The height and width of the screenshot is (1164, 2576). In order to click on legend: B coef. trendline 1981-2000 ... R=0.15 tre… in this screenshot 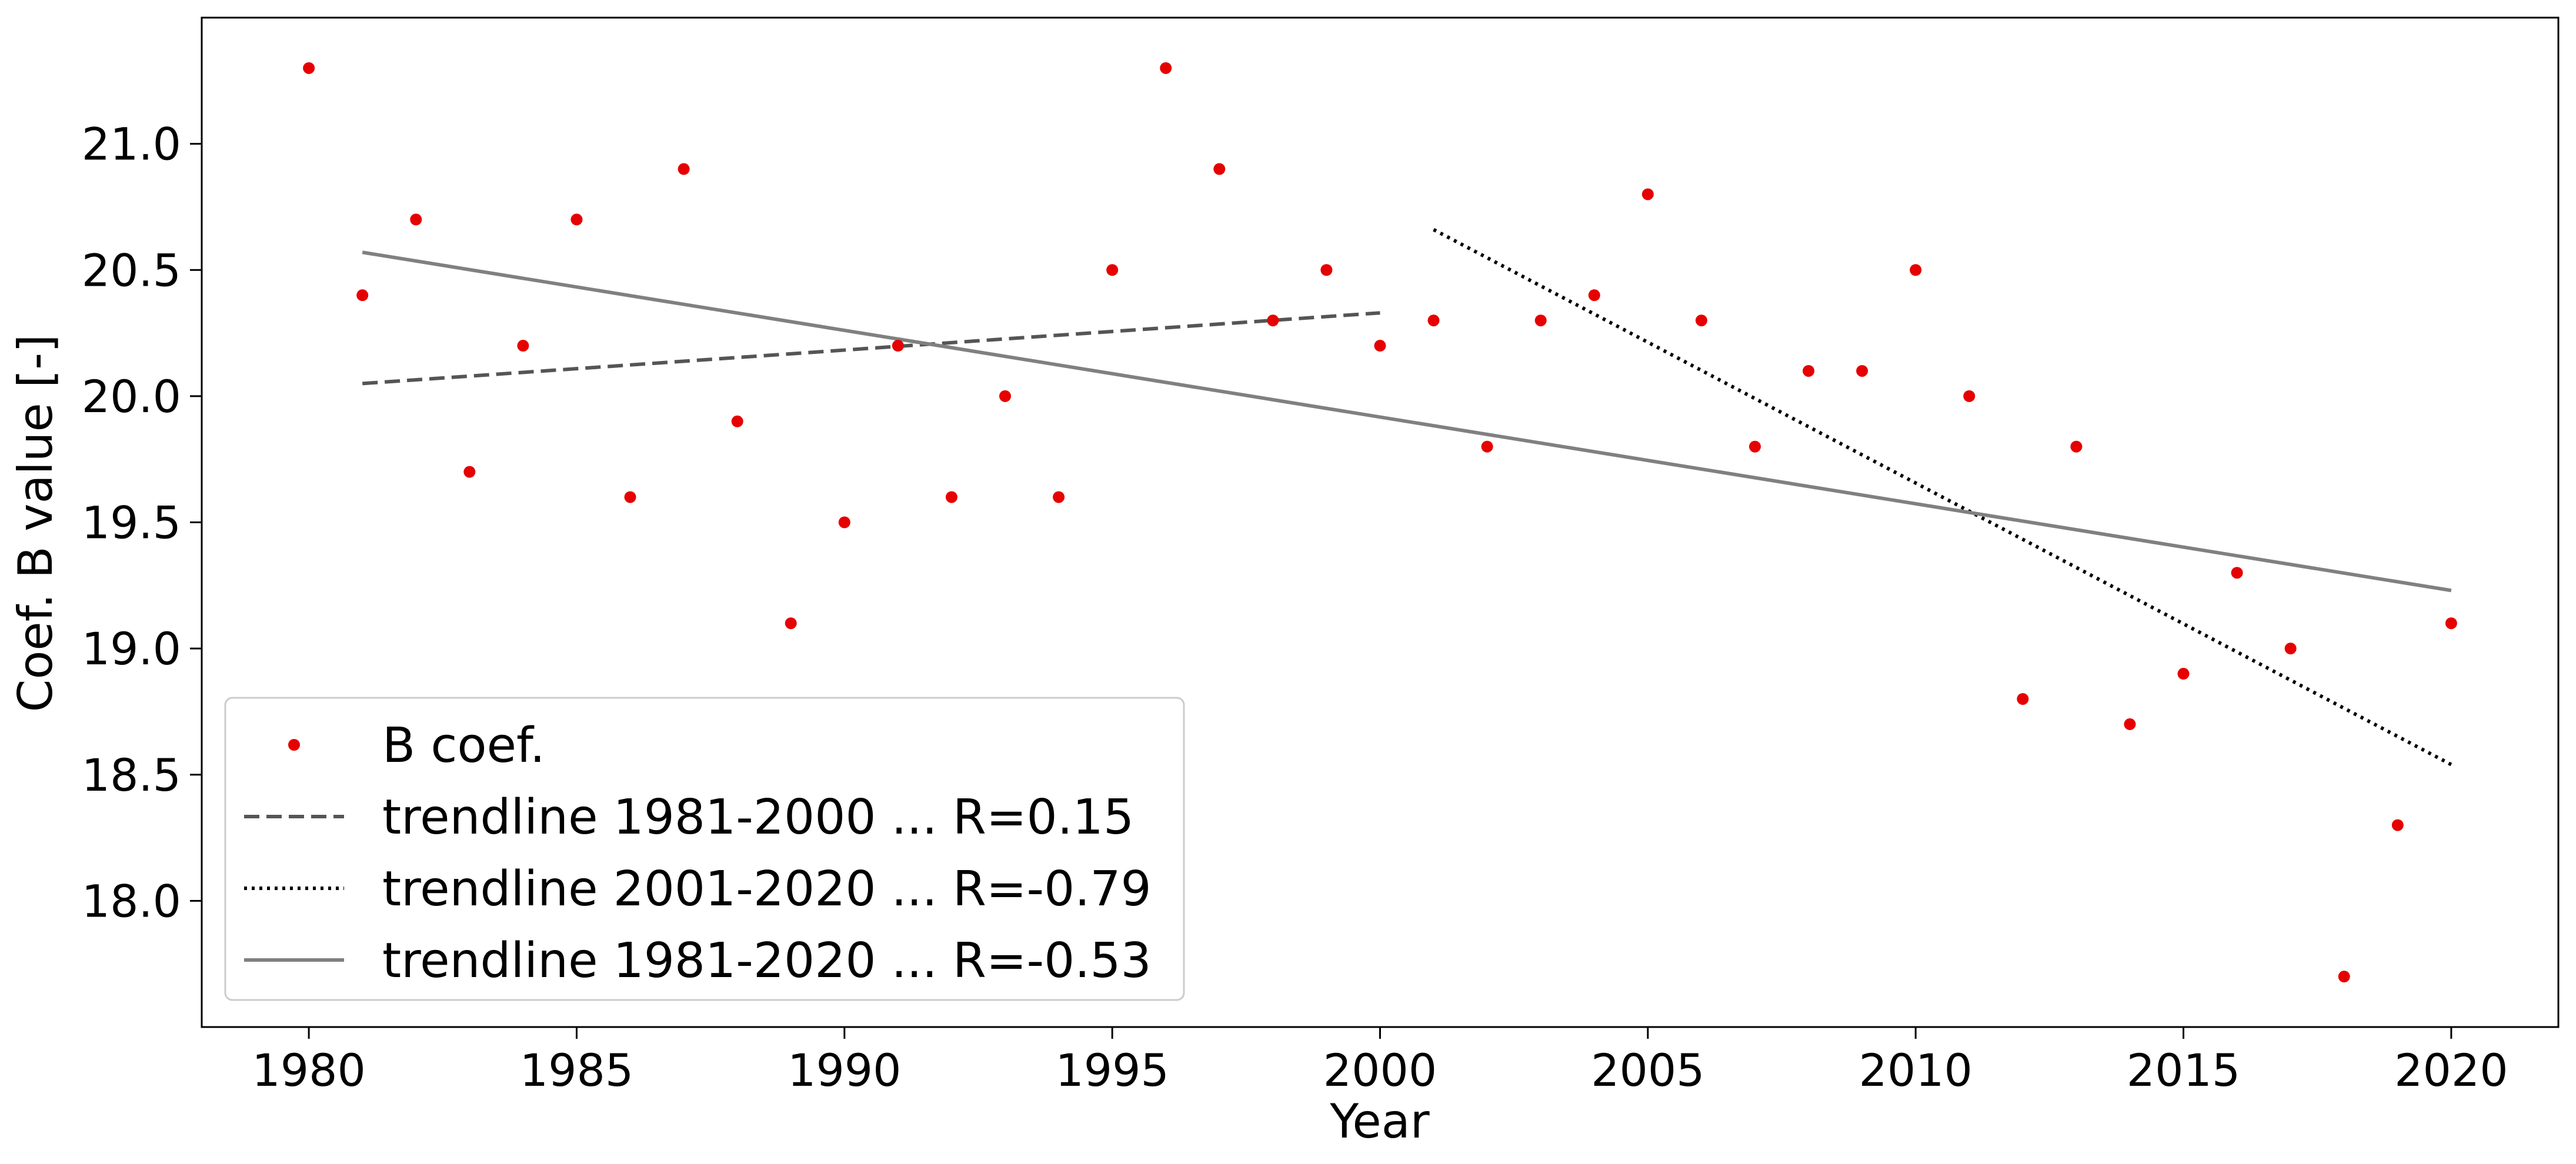, I will do `click(704, 849)`.